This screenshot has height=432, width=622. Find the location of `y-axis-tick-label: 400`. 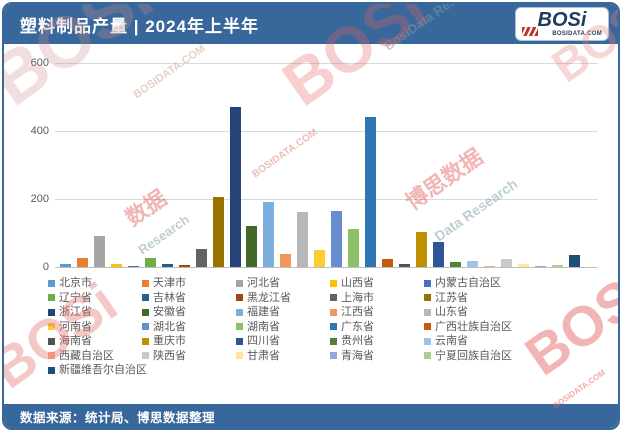

y-axis-tick-label: 400 is located at coordinates (39, 131).